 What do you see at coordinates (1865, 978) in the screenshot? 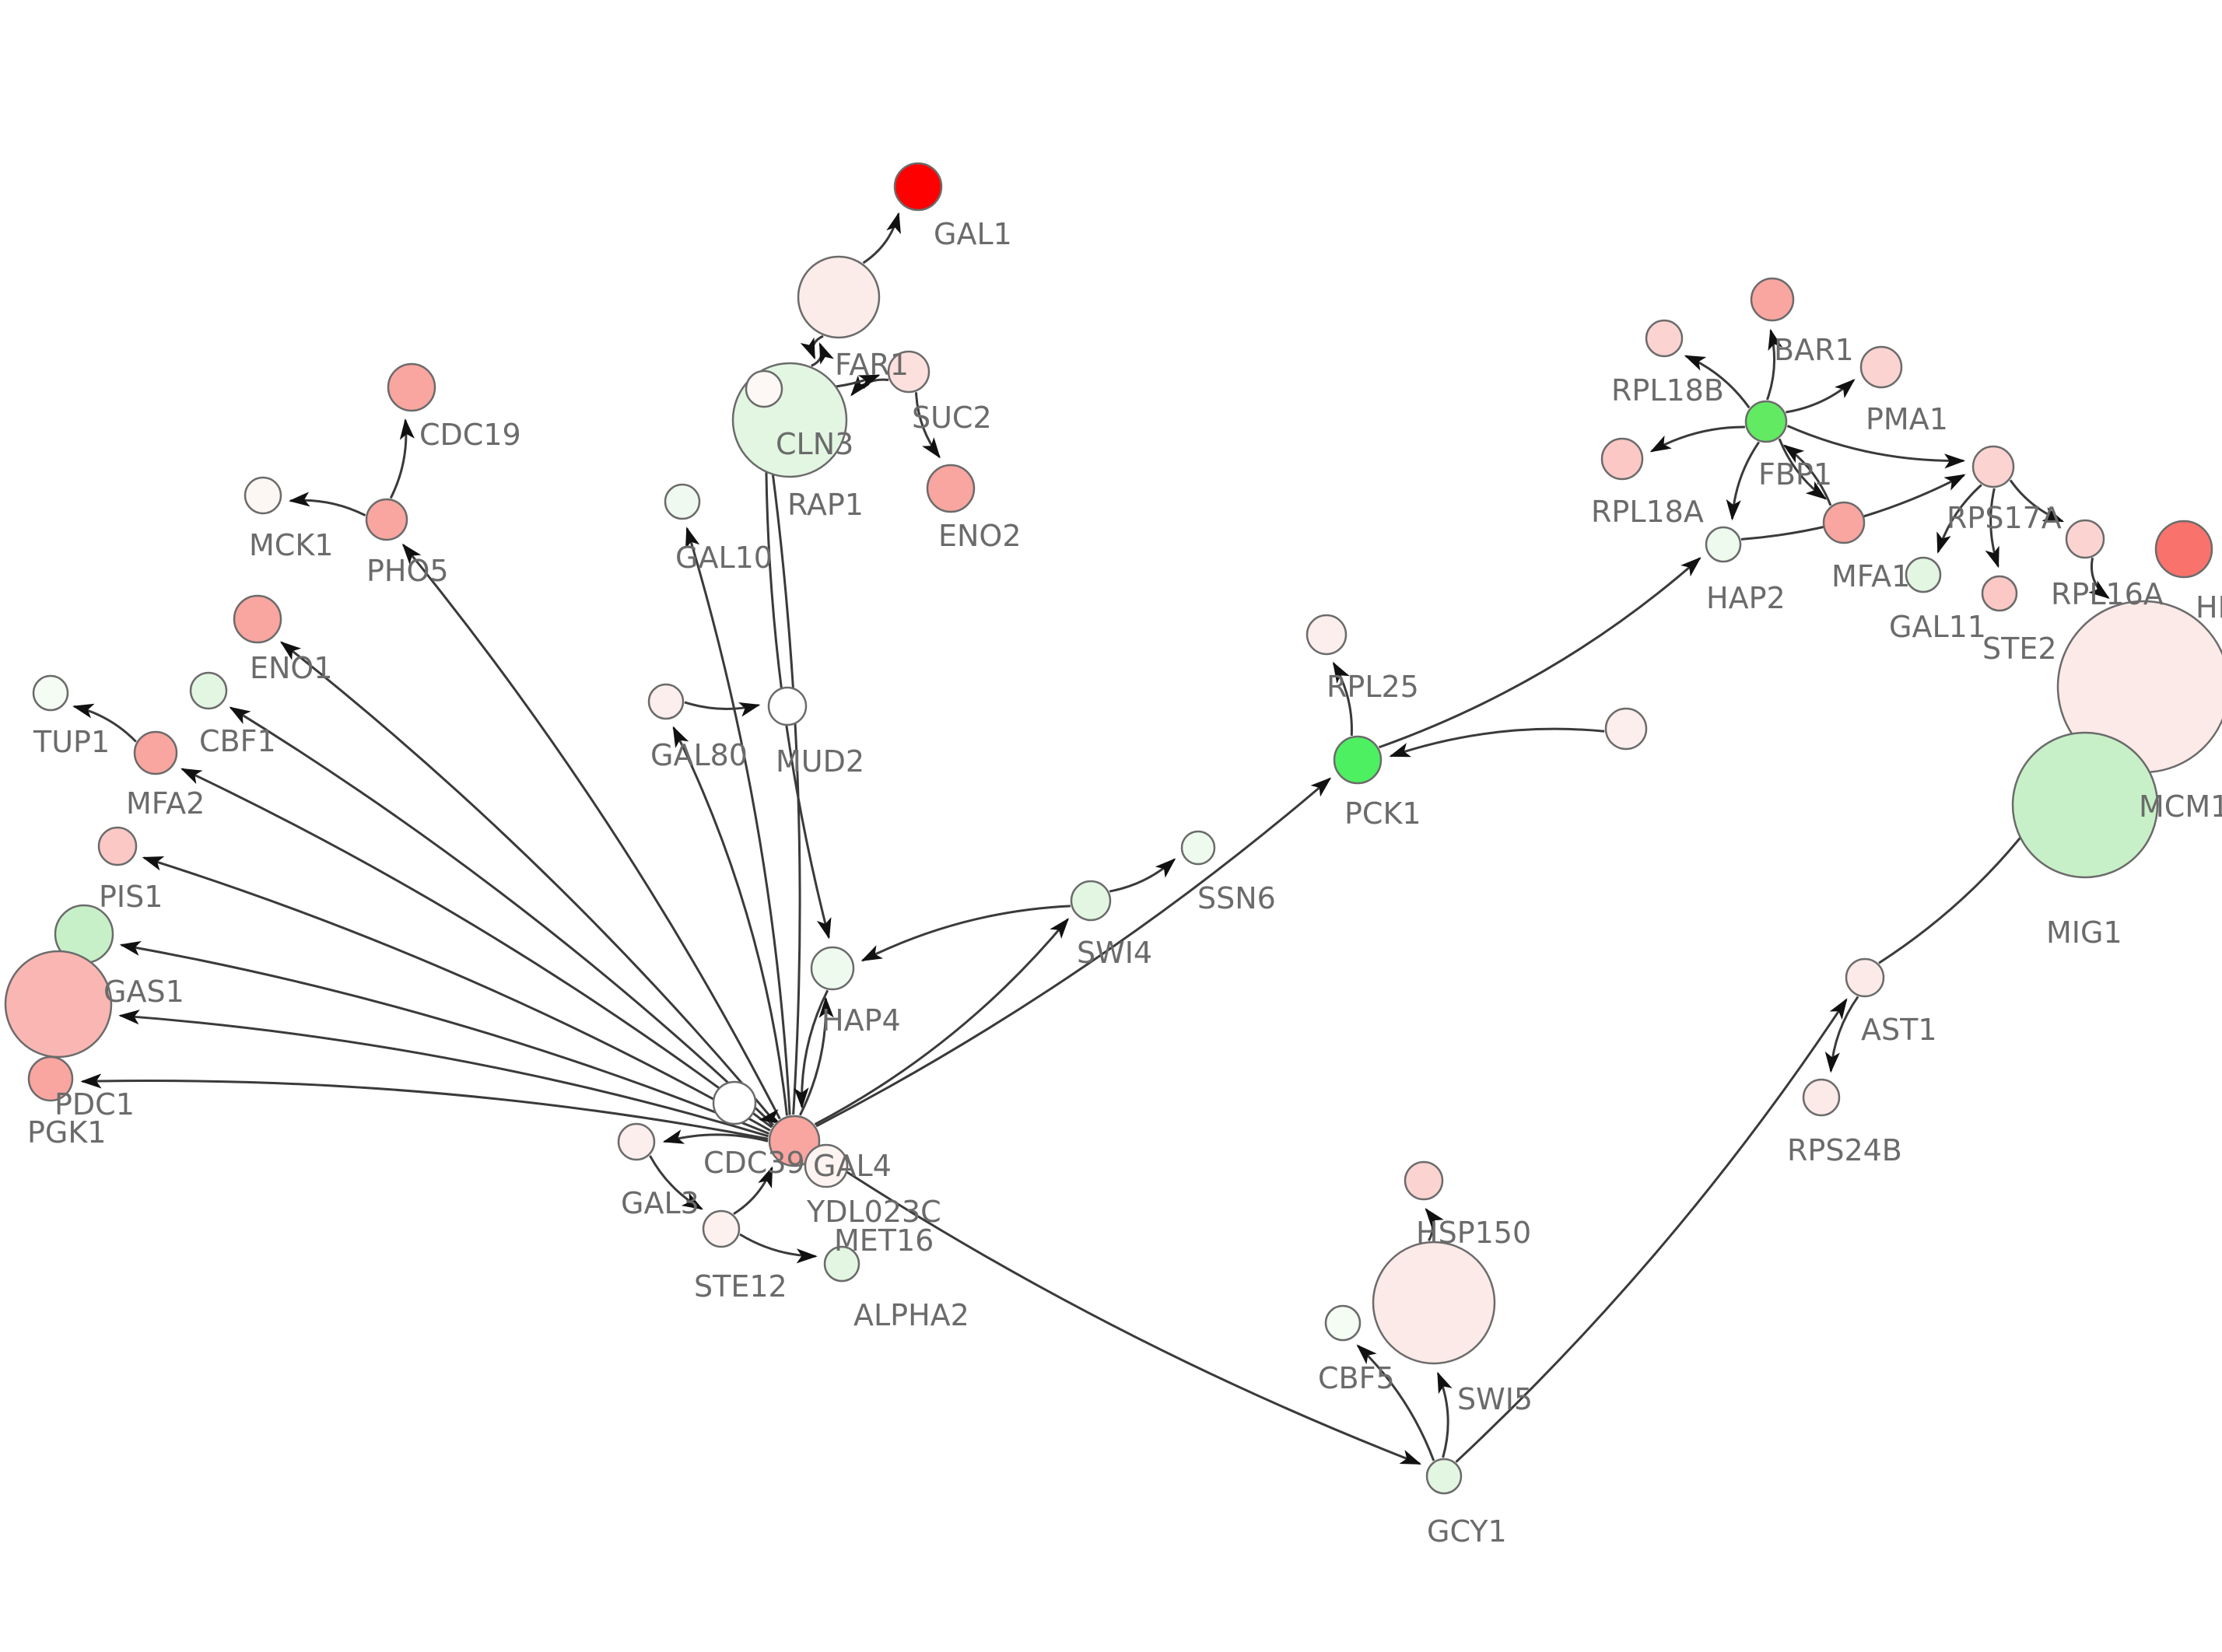
I see `gene-node-ast1` at bounding box center [1865, 978].